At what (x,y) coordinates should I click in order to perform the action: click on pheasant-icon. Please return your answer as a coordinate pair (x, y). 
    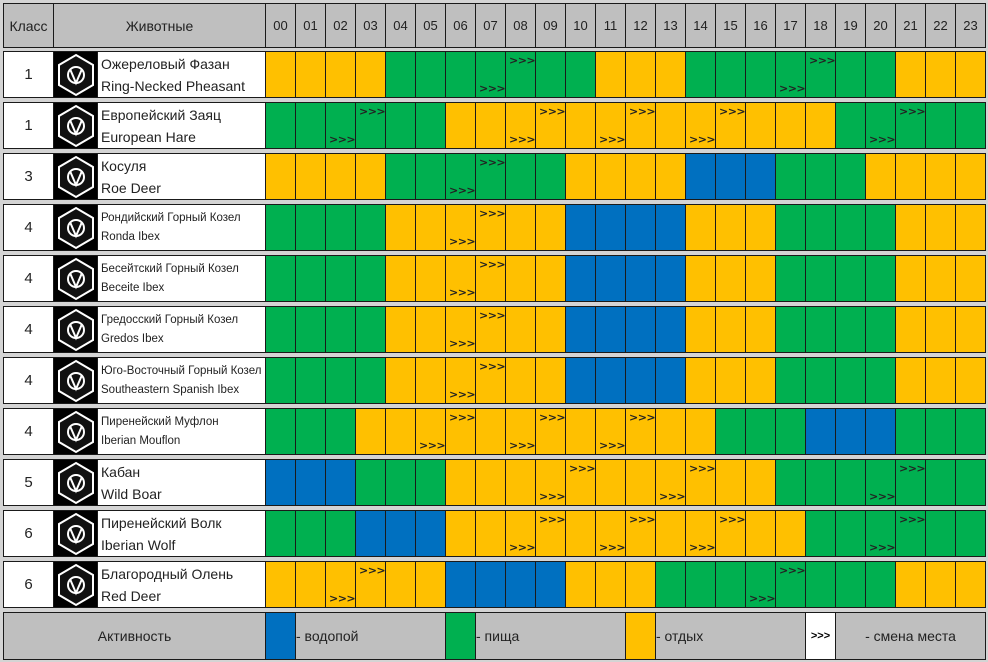
    Looking at the image, I should click on (75, 74).